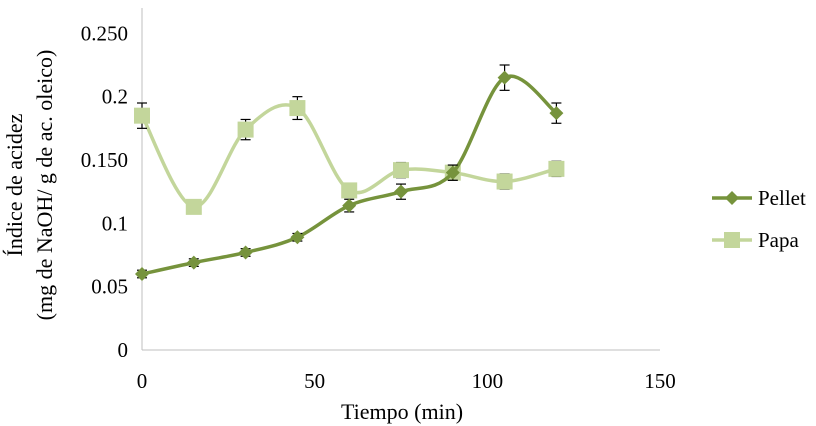  What do you see at coordinates (109, 287) in the screenshot?
I see `y-tick-label: 0.05` at bounding box center [109, 287].